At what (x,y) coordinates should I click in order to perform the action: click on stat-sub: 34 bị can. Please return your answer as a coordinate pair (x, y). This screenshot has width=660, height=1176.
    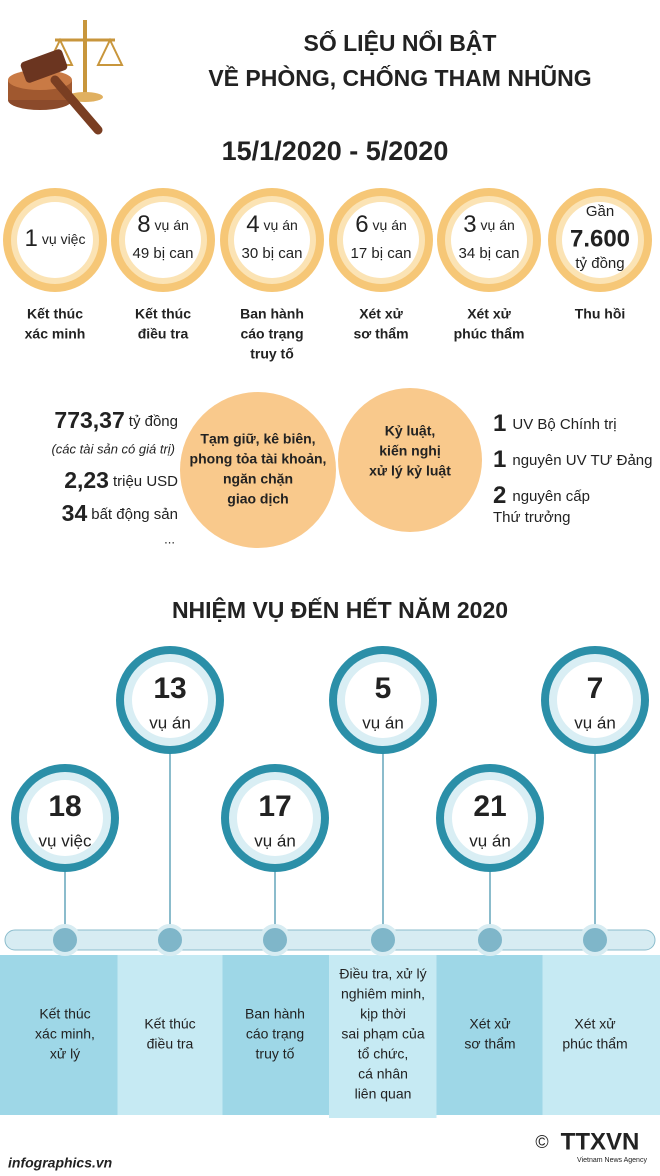
    Looking at the image, I should click on (489, 253).